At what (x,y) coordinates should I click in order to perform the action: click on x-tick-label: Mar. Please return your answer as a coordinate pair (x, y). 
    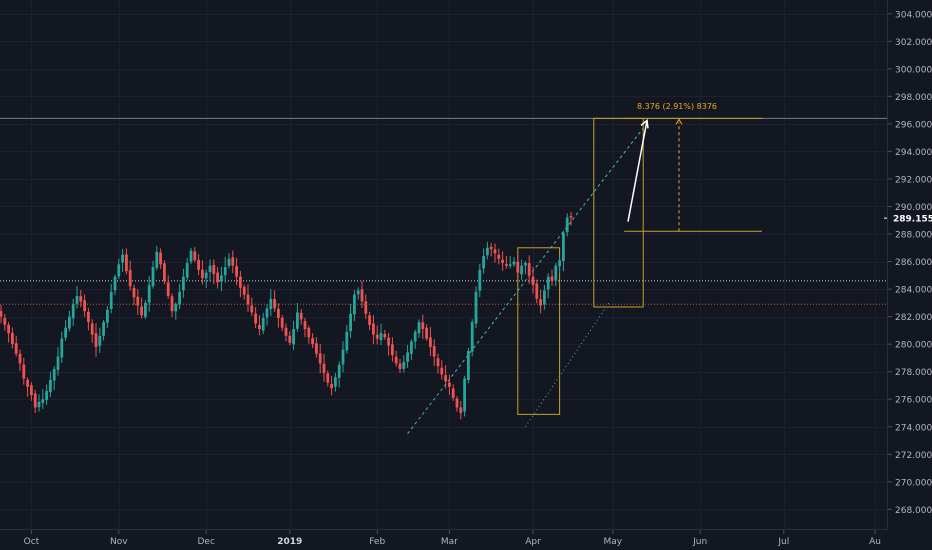
    Looking at the image, I should click on (449, 542).